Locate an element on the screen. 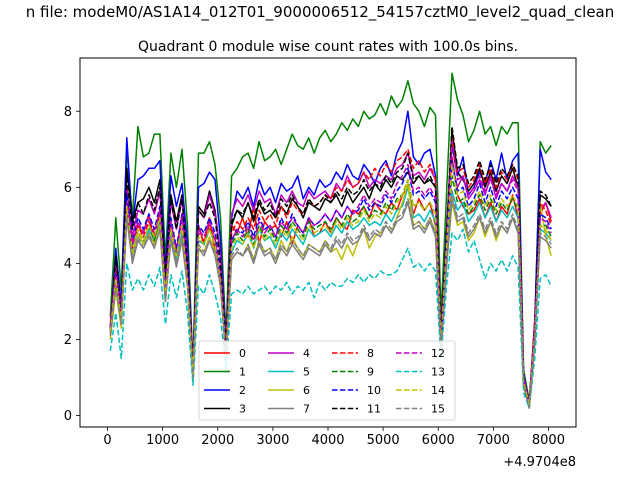  legend-label: 6 is located at coordinates (306, 390).